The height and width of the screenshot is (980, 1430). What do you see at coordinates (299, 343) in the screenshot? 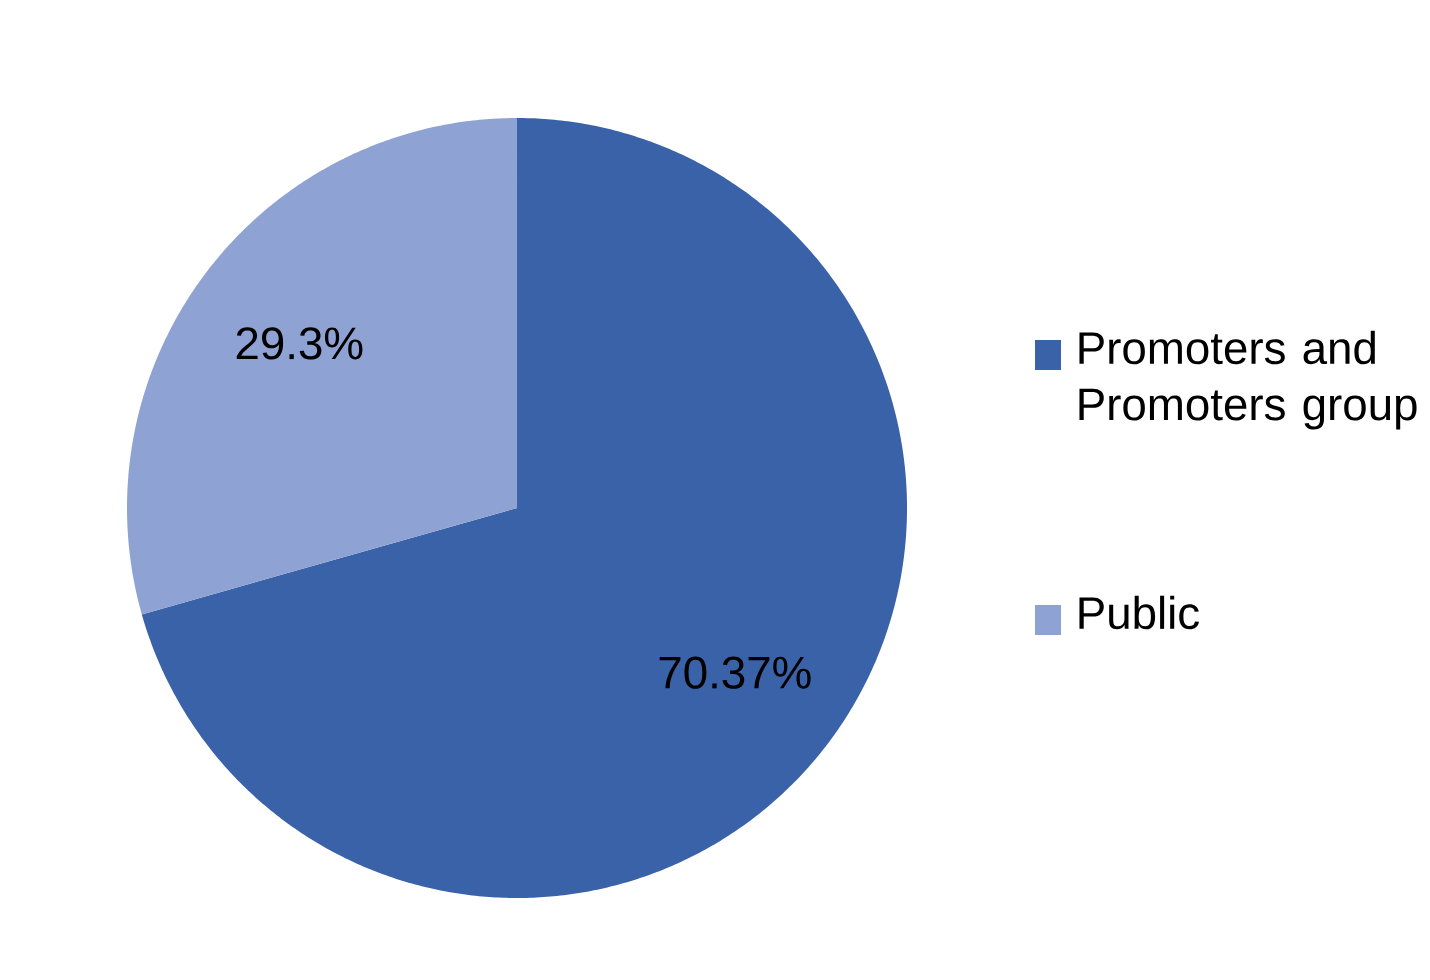
I see `data-label: 29.3%` at bounding box center [299, 343].